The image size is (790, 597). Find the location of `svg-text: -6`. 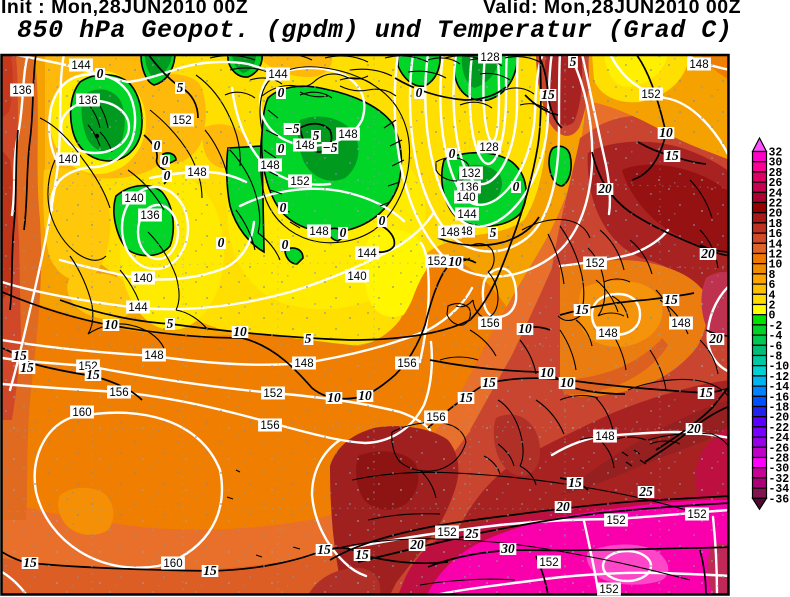

svg-text: -6 is located at coordinates (776, 346).